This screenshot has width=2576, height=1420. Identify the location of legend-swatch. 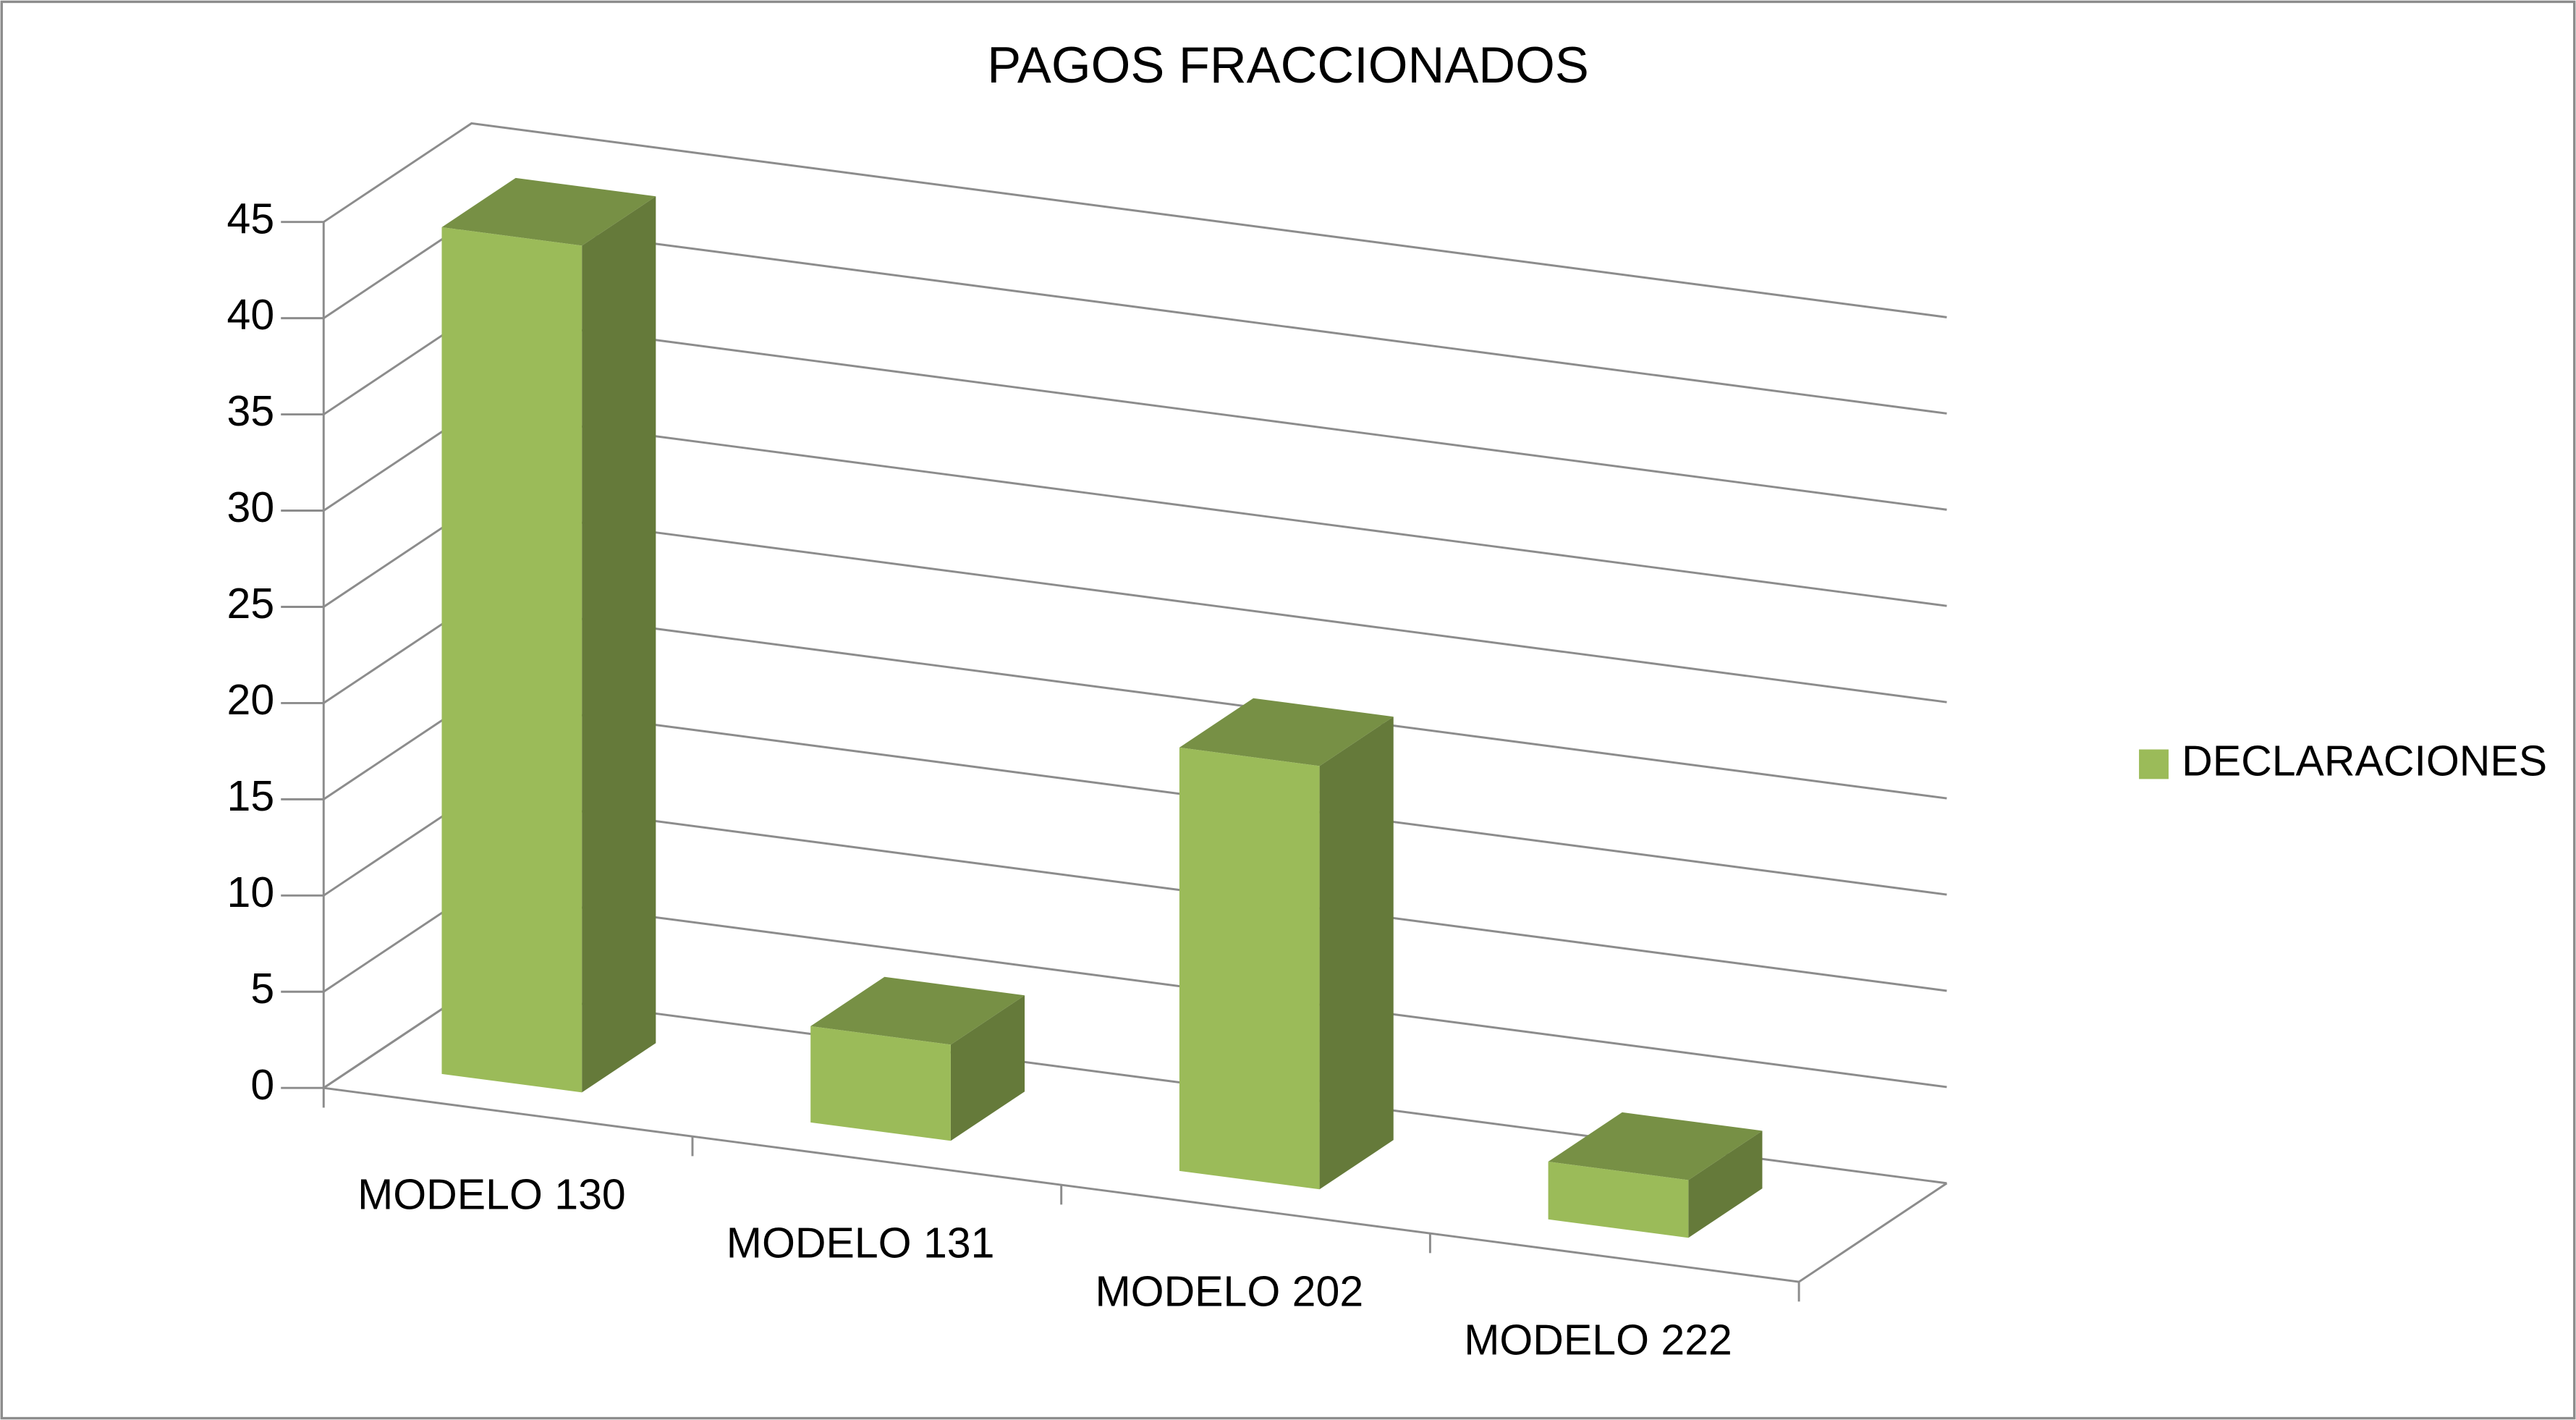
(2154, 764).